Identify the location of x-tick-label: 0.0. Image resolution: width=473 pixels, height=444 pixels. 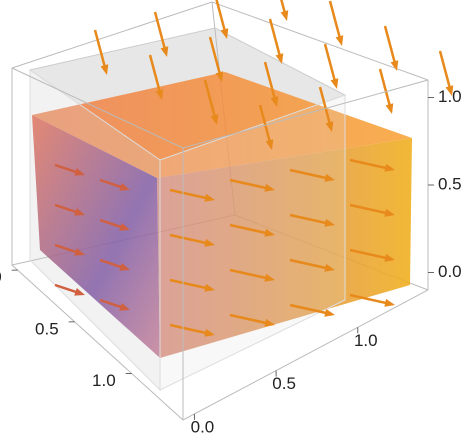
(1, 277).